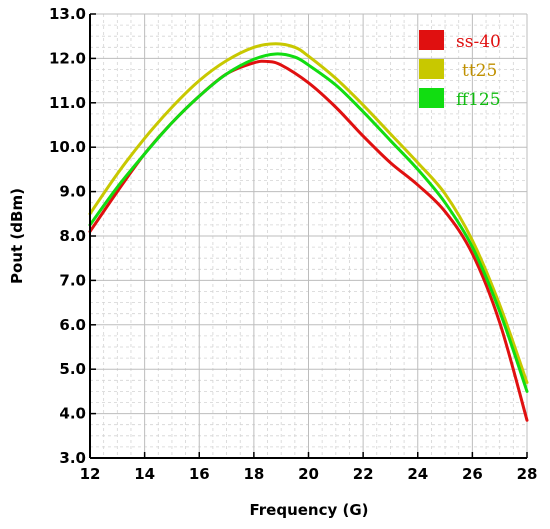 This screenshot has width=550, height=529. Describe the element at coordinates (478, 100) in the screenshot. I see `legend-label-ff125: ff125` at that location.